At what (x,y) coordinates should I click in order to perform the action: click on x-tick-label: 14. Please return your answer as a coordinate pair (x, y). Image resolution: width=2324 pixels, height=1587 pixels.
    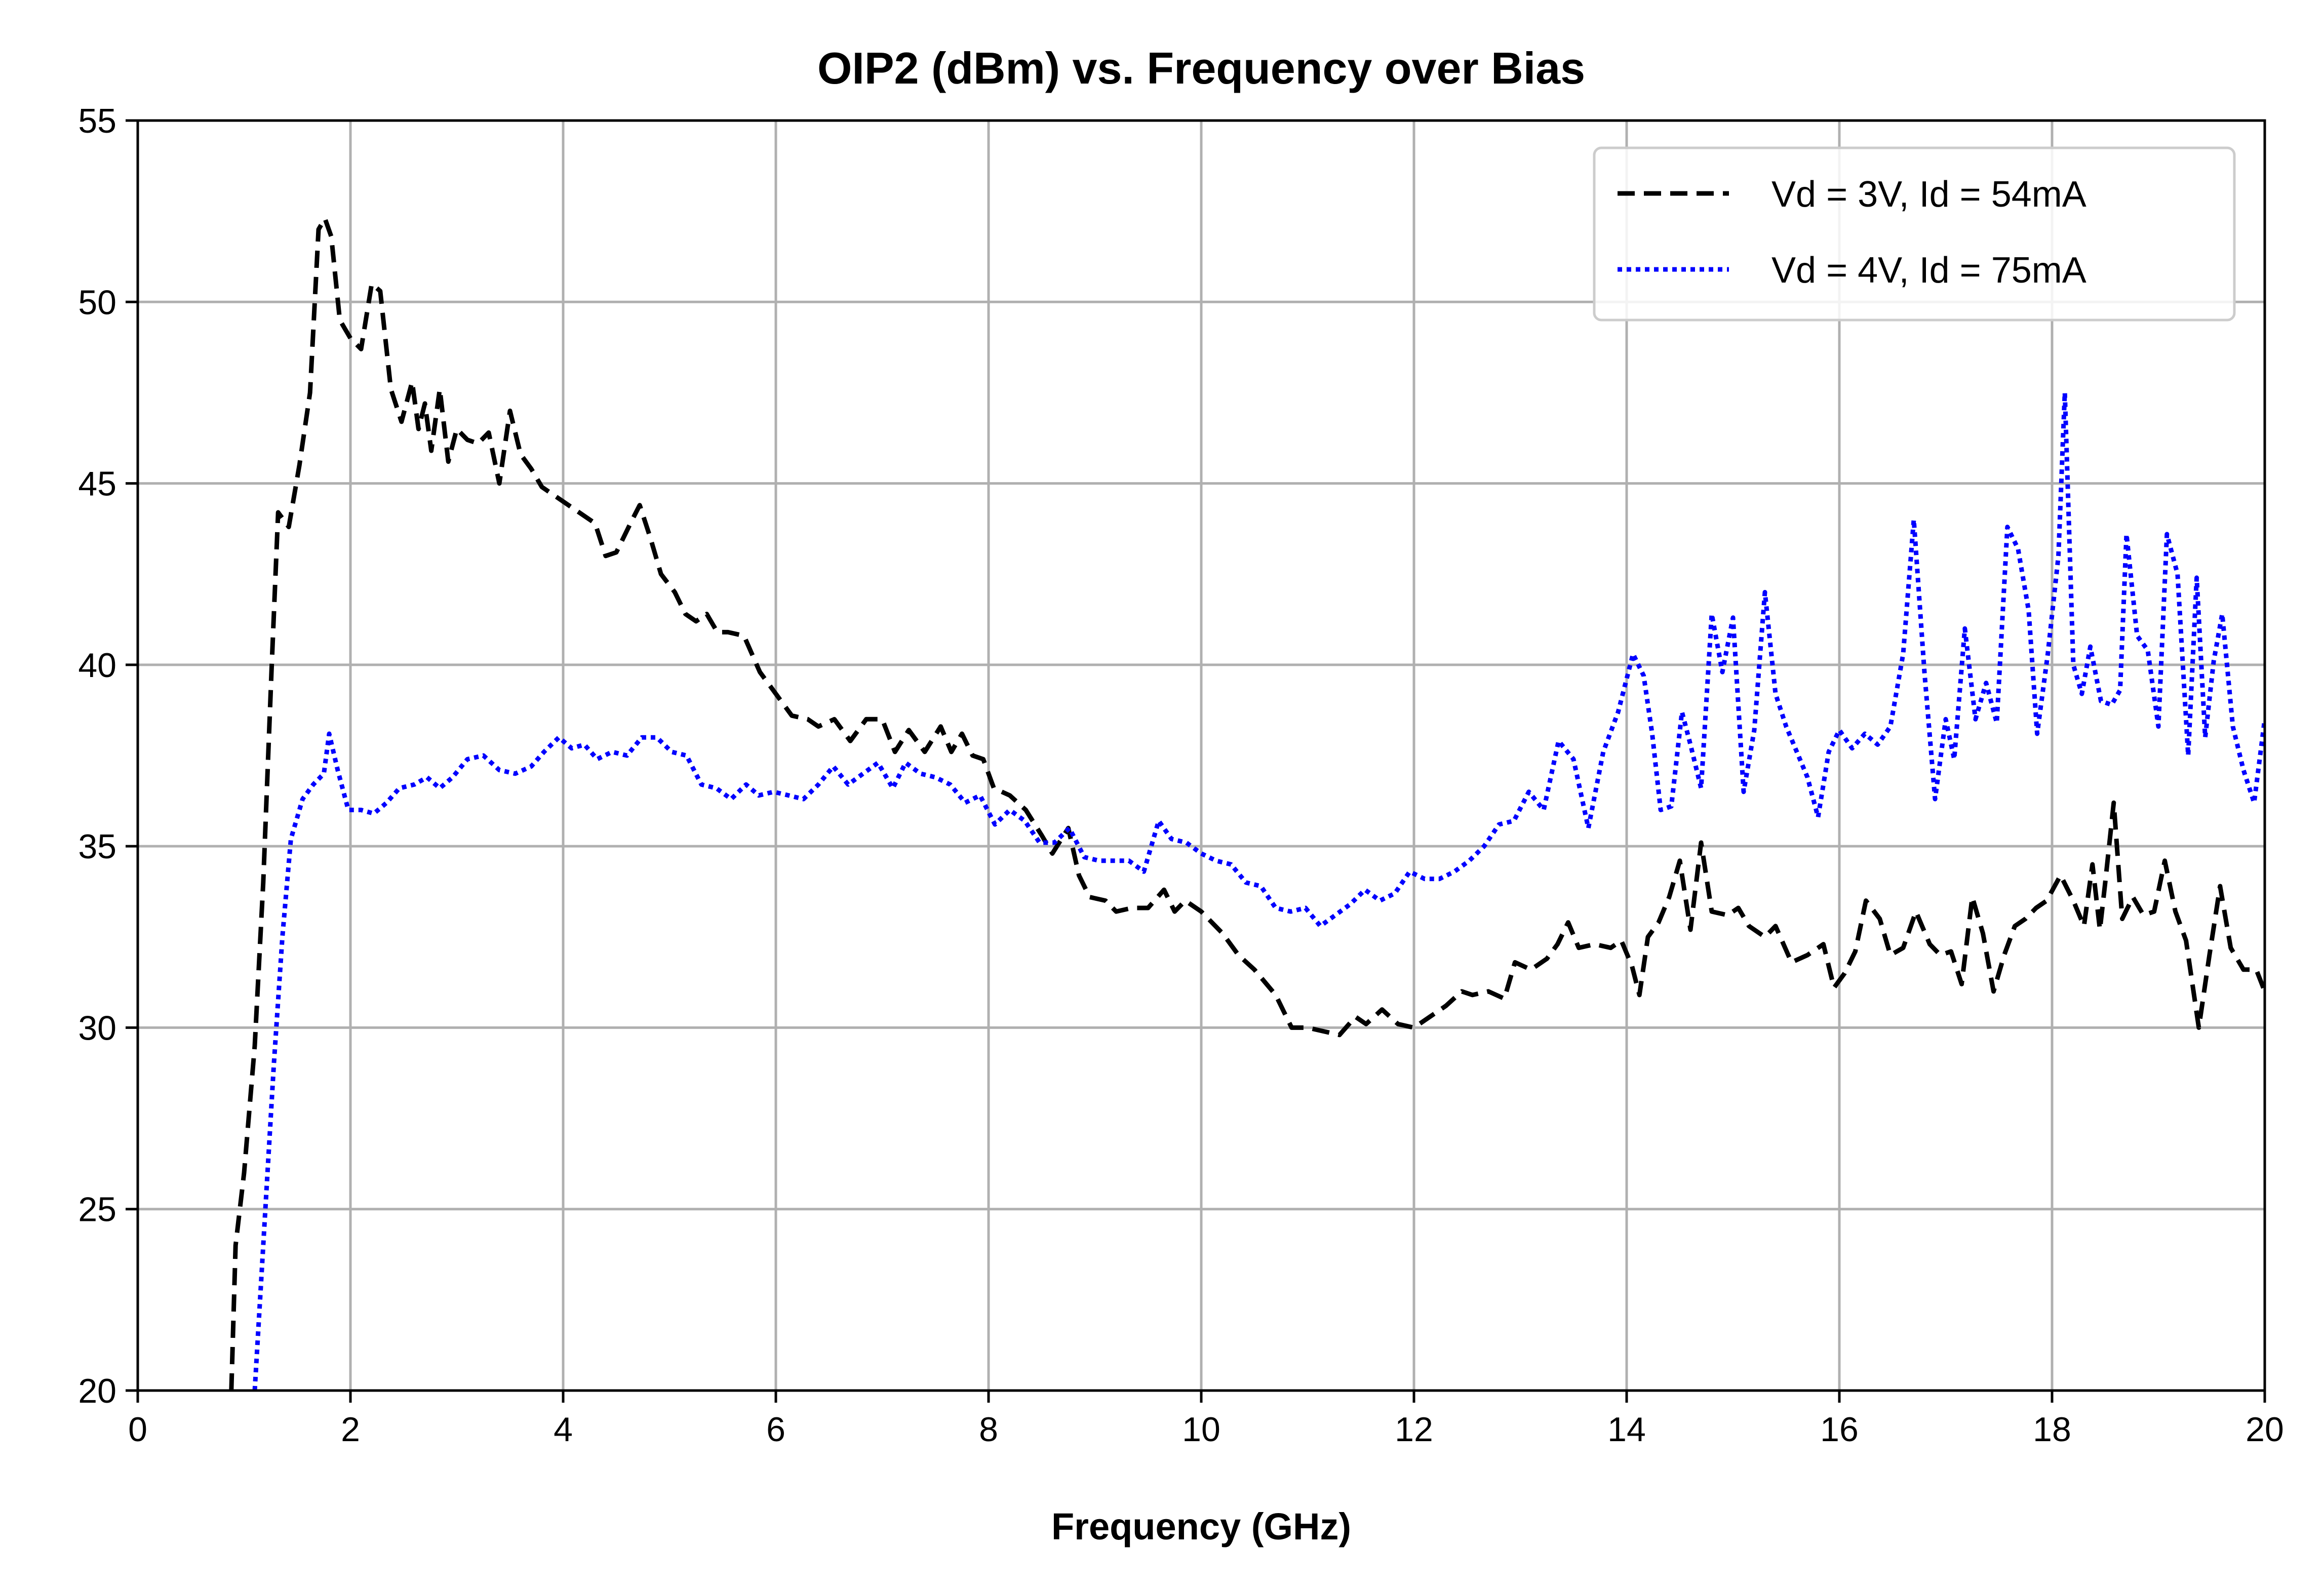
    Looking at the image, I should click on (1626, 1429).